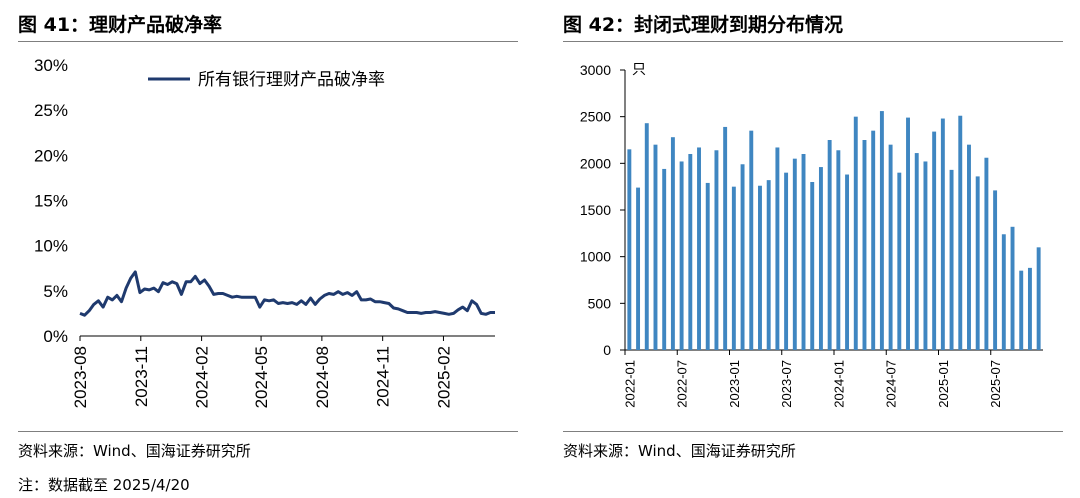 This screenshot has width=1080, height=498. I want to click on right-x-tick-label: 2023-01, so click(734, 384).